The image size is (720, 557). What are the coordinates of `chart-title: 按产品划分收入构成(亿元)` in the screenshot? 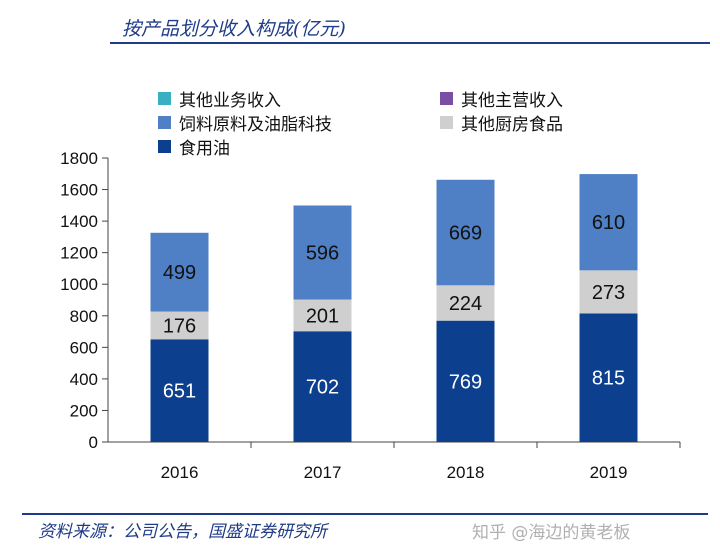 It's located at (234, 29).